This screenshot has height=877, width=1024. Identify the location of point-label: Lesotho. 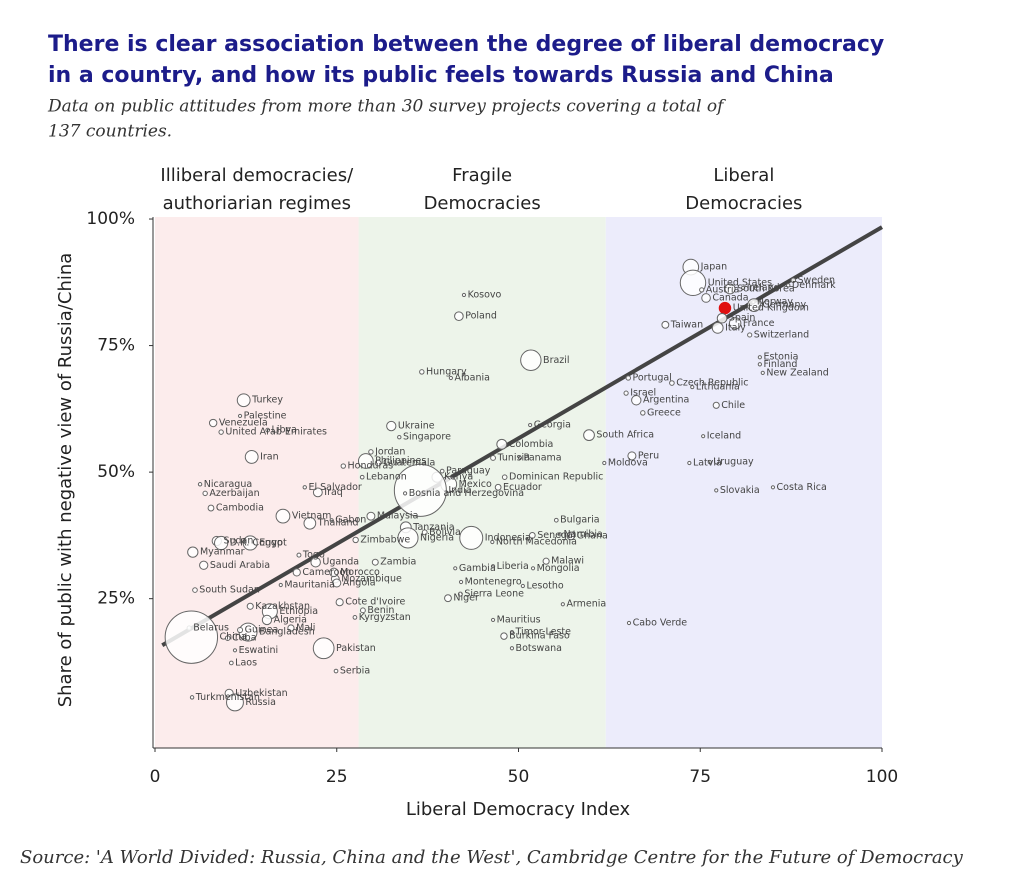
(544, 586).